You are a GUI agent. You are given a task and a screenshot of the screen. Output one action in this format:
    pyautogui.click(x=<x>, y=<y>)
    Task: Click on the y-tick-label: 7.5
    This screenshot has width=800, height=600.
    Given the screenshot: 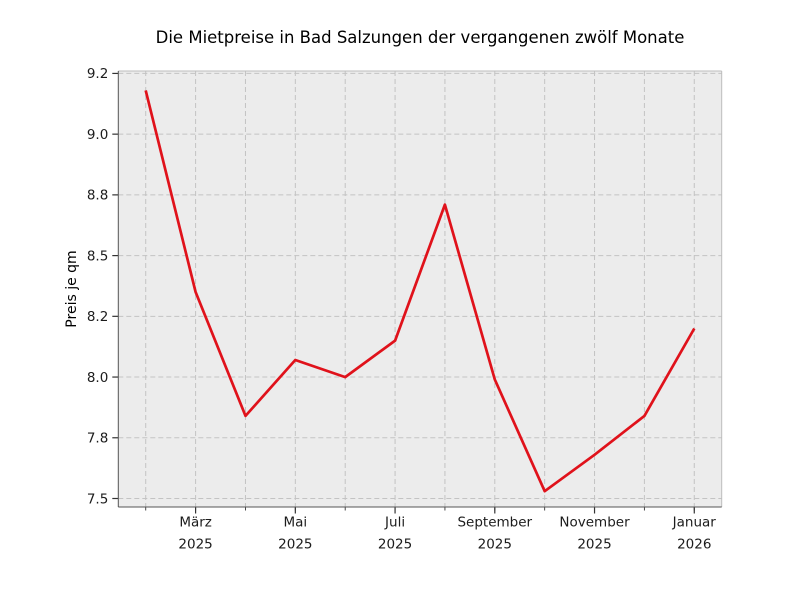 What is the action you would take?
    pyautogui.click(x=97, y=499)
    